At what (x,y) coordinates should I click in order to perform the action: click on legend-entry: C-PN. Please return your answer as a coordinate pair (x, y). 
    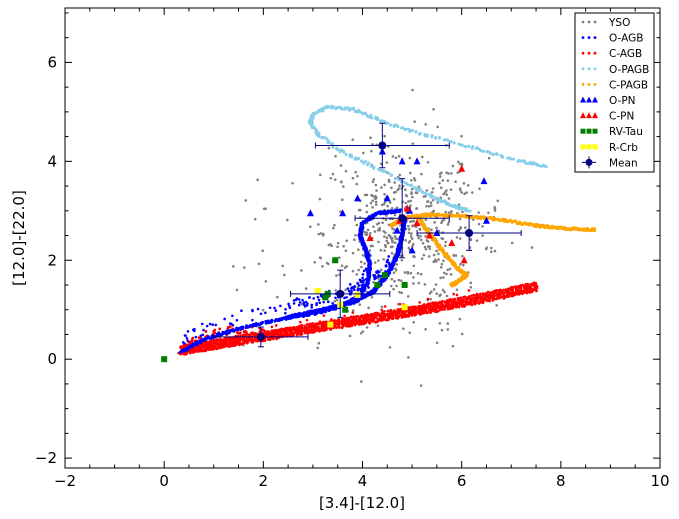
    Looking at the image, I should click on (607, 117).